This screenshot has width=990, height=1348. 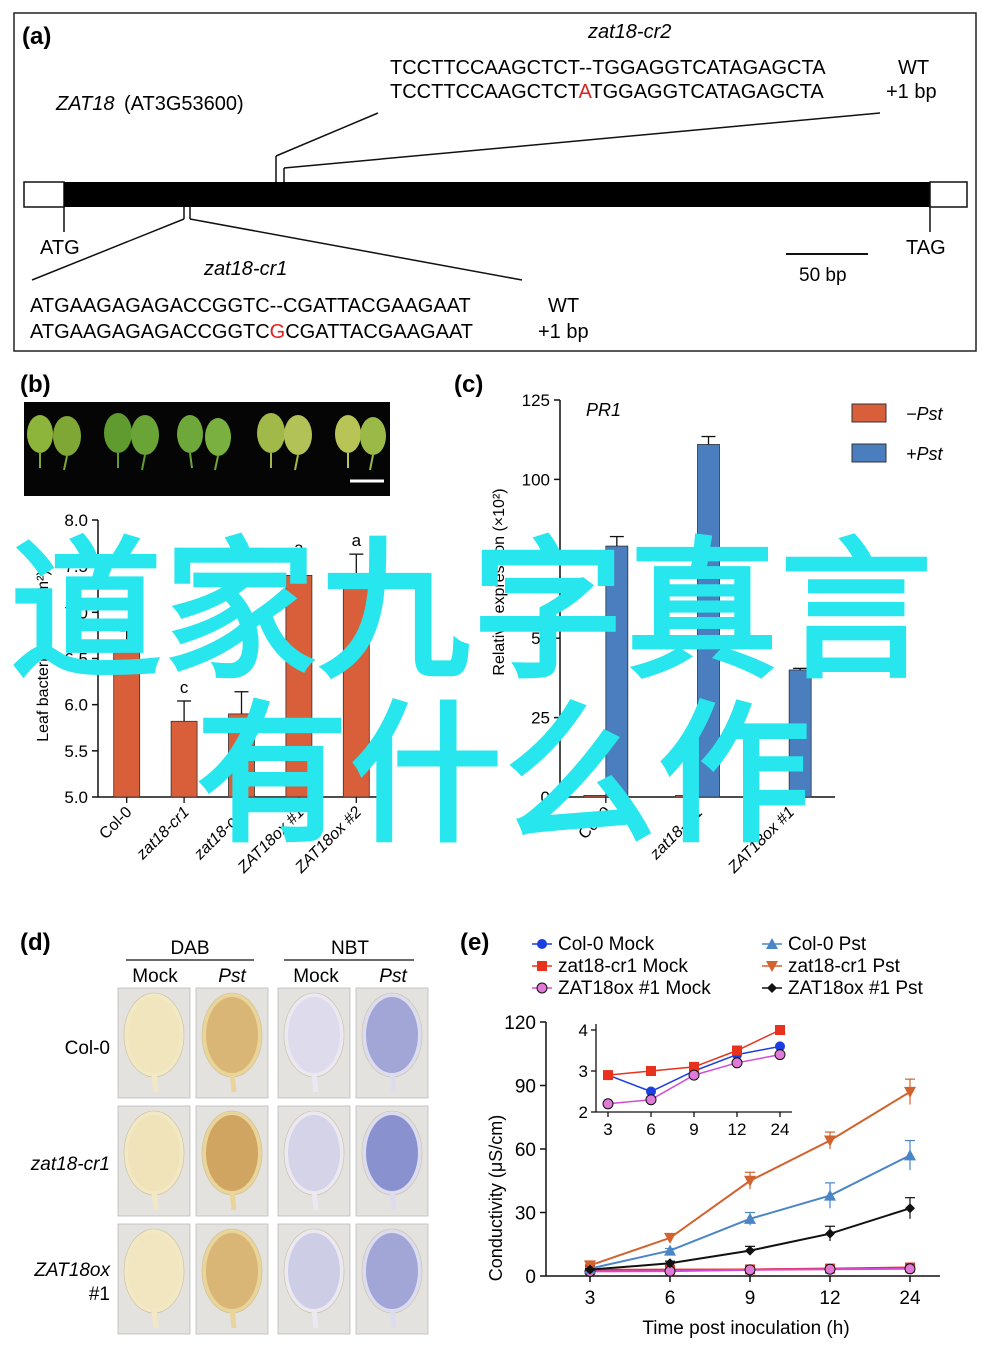 I want to click on legend-plus-label: +Pst, so click(x=925, y=454).